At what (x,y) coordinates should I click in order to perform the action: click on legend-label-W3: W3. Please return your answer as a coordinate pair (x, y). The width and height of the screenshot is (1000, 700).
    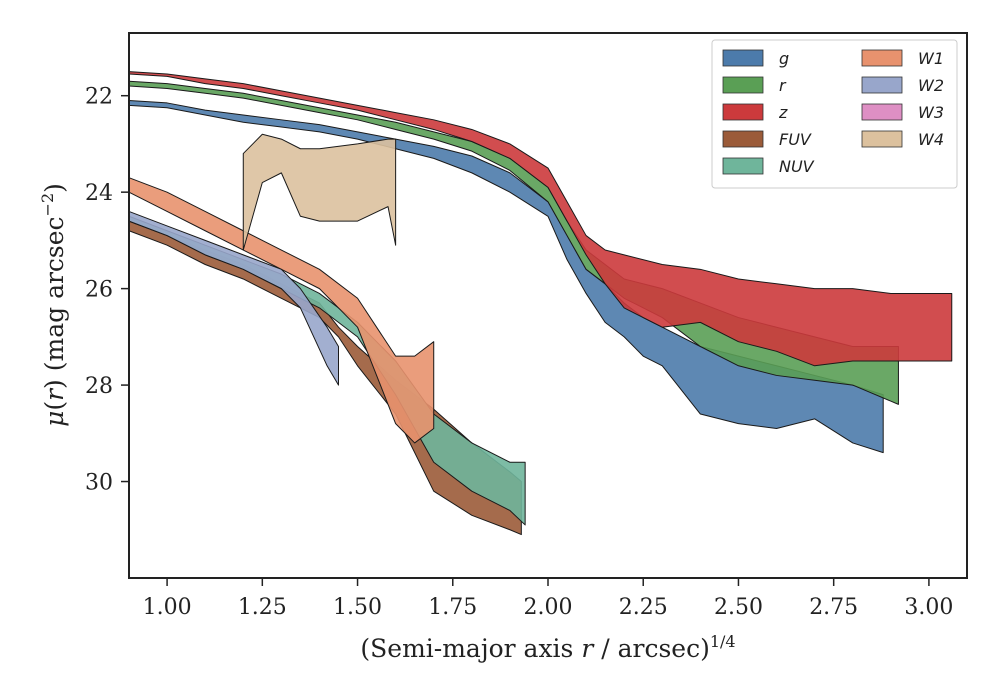
    Looking at the image, I should click on (931, 112).